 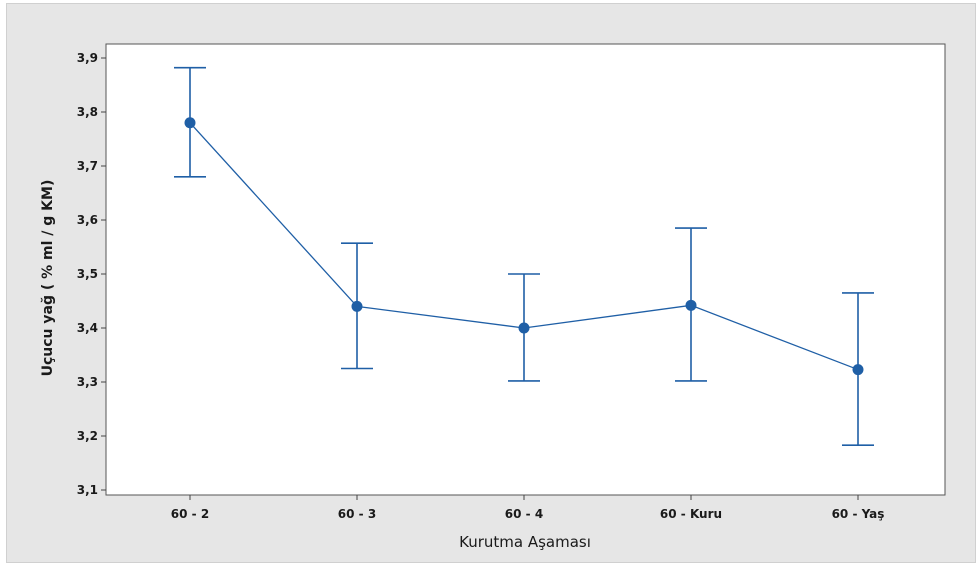 What do you see at coordinates (87, 220) in the screenshot?
I see `y-tick-label: 3,6` at bounding box center [87, 220].